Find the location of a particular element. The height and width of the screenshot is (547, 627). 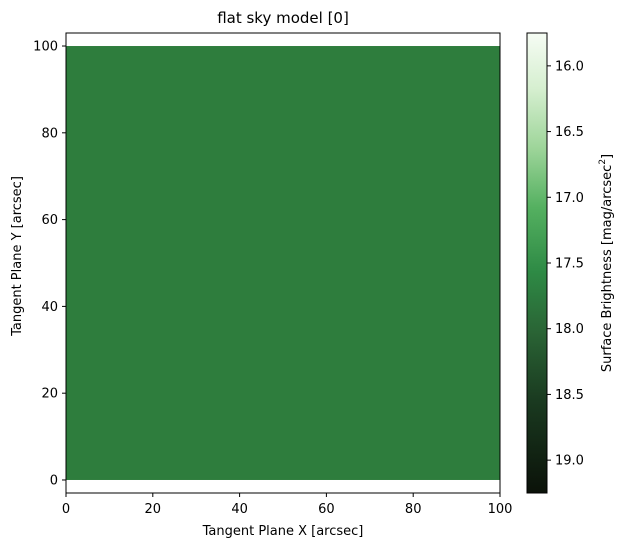

colorbar-tick-label: 17.5 is located at coordinates (569, 264).